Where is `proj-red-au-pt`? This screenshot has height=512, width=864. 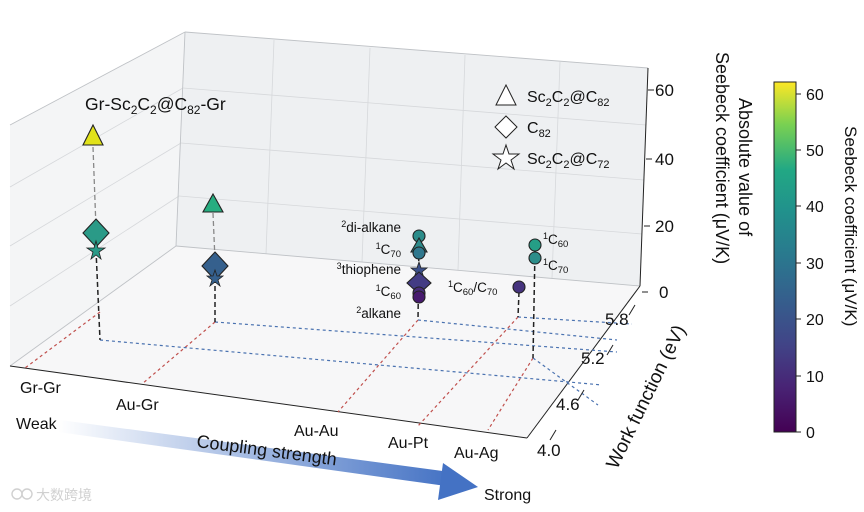
proj-red-au-pt is located at coordinates (468, 371).